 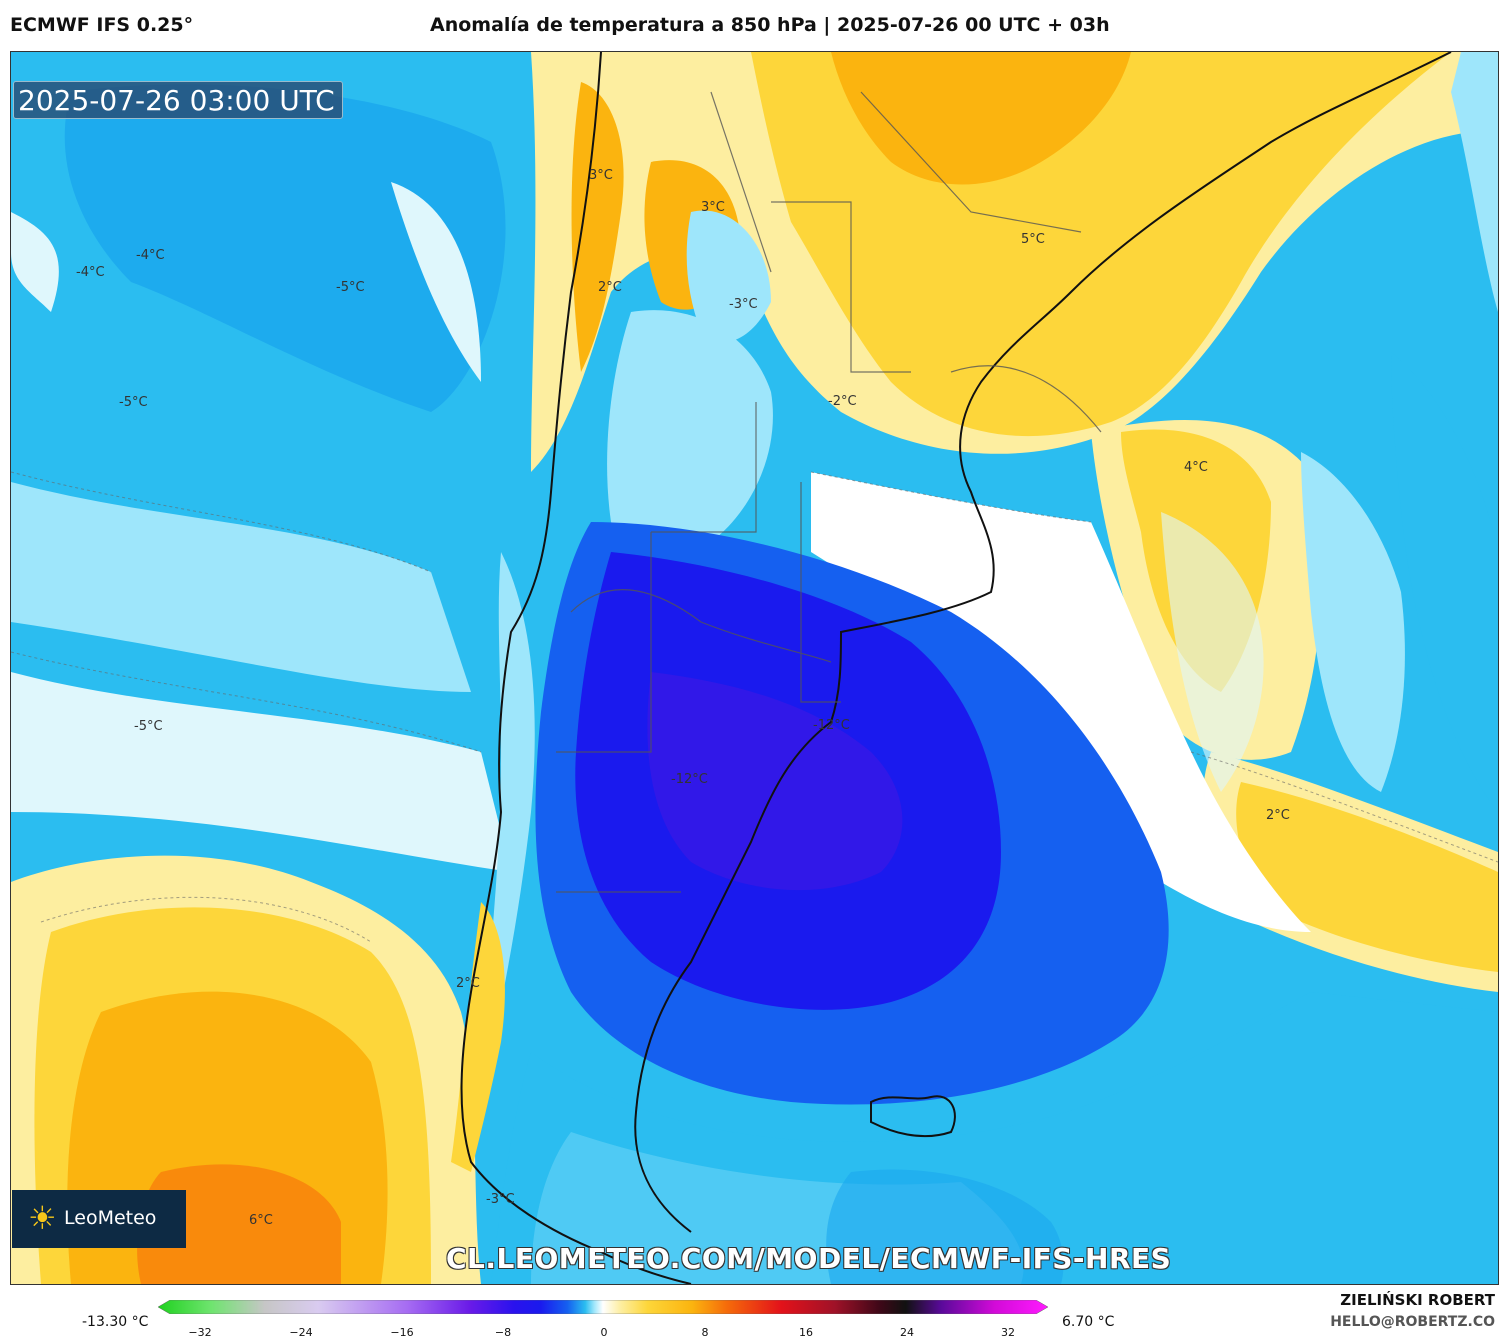 What do you see at coordinates (809, 1258) in the screenshot?
I see `source-watermark: CL.LEOMETEO.COM/MODEL/ECMWF-IFS-HRES` at bounding box center [809, 1258].